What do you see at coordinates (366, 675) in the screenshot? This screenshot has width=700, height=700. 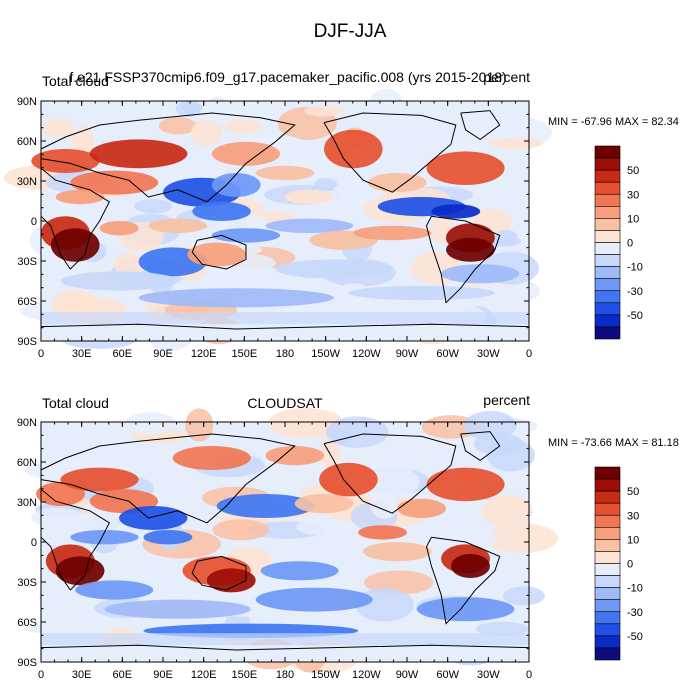 I see `lon-tick-label: 120W` at bounding box center [366, 675].